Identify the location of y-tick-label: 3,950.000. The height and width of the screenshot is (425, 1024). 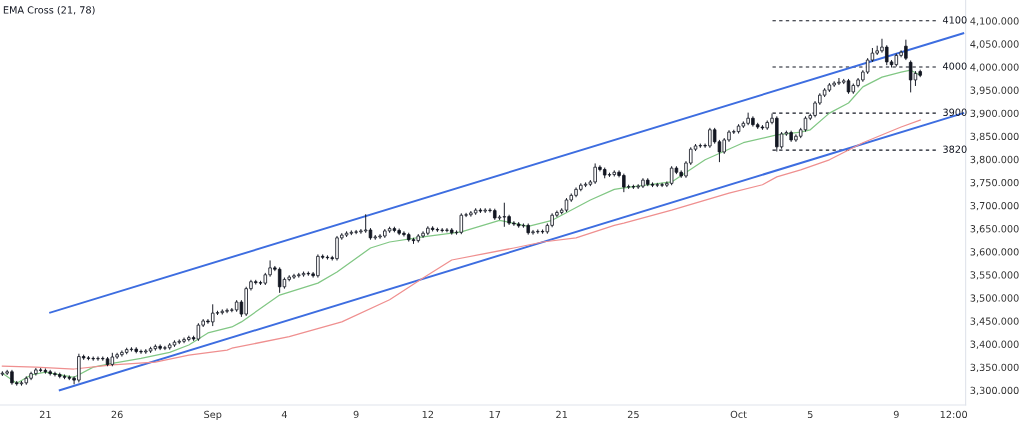
(994, 90).